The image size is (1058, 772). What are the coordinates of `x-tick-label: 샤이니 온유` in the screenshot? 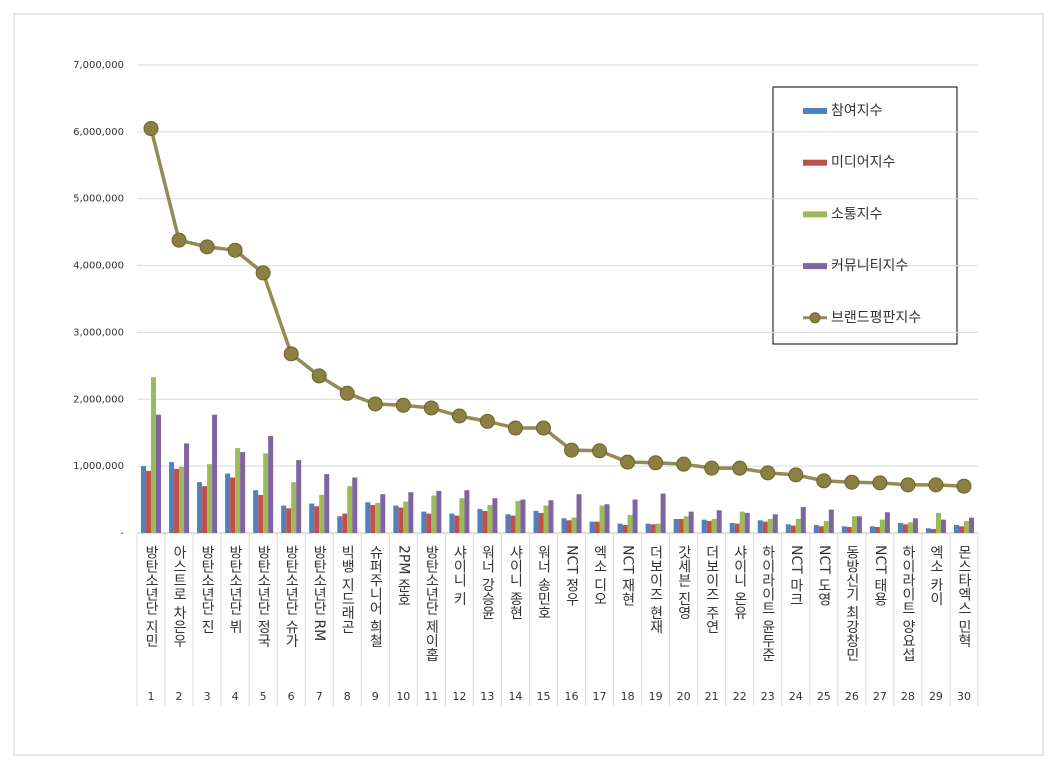 It's located at (740, 582).